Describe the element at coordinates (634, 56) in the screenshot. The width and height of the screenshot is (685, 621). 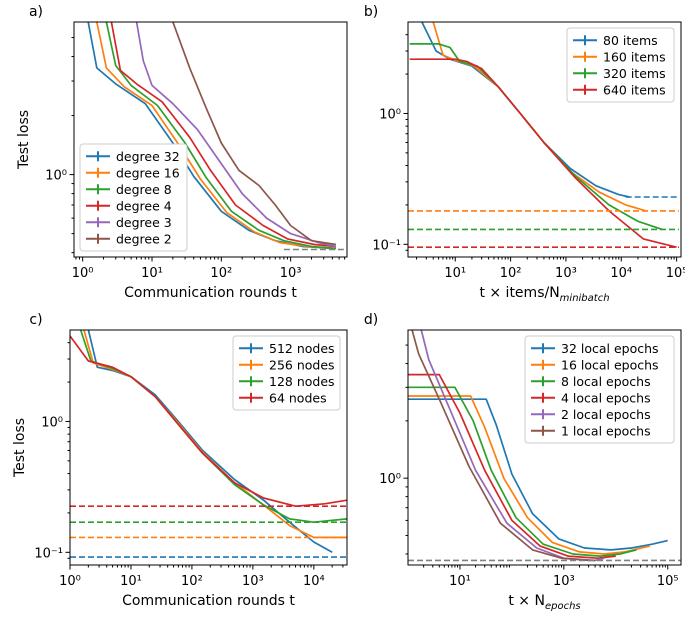
I see `legend-label: 160 items` at that location.